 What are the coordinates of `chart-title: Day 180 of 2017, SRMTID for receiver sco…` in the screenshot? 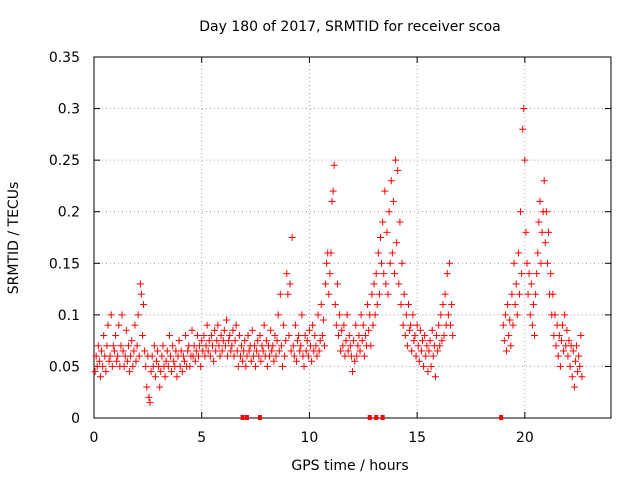 It's located at (350, 27).